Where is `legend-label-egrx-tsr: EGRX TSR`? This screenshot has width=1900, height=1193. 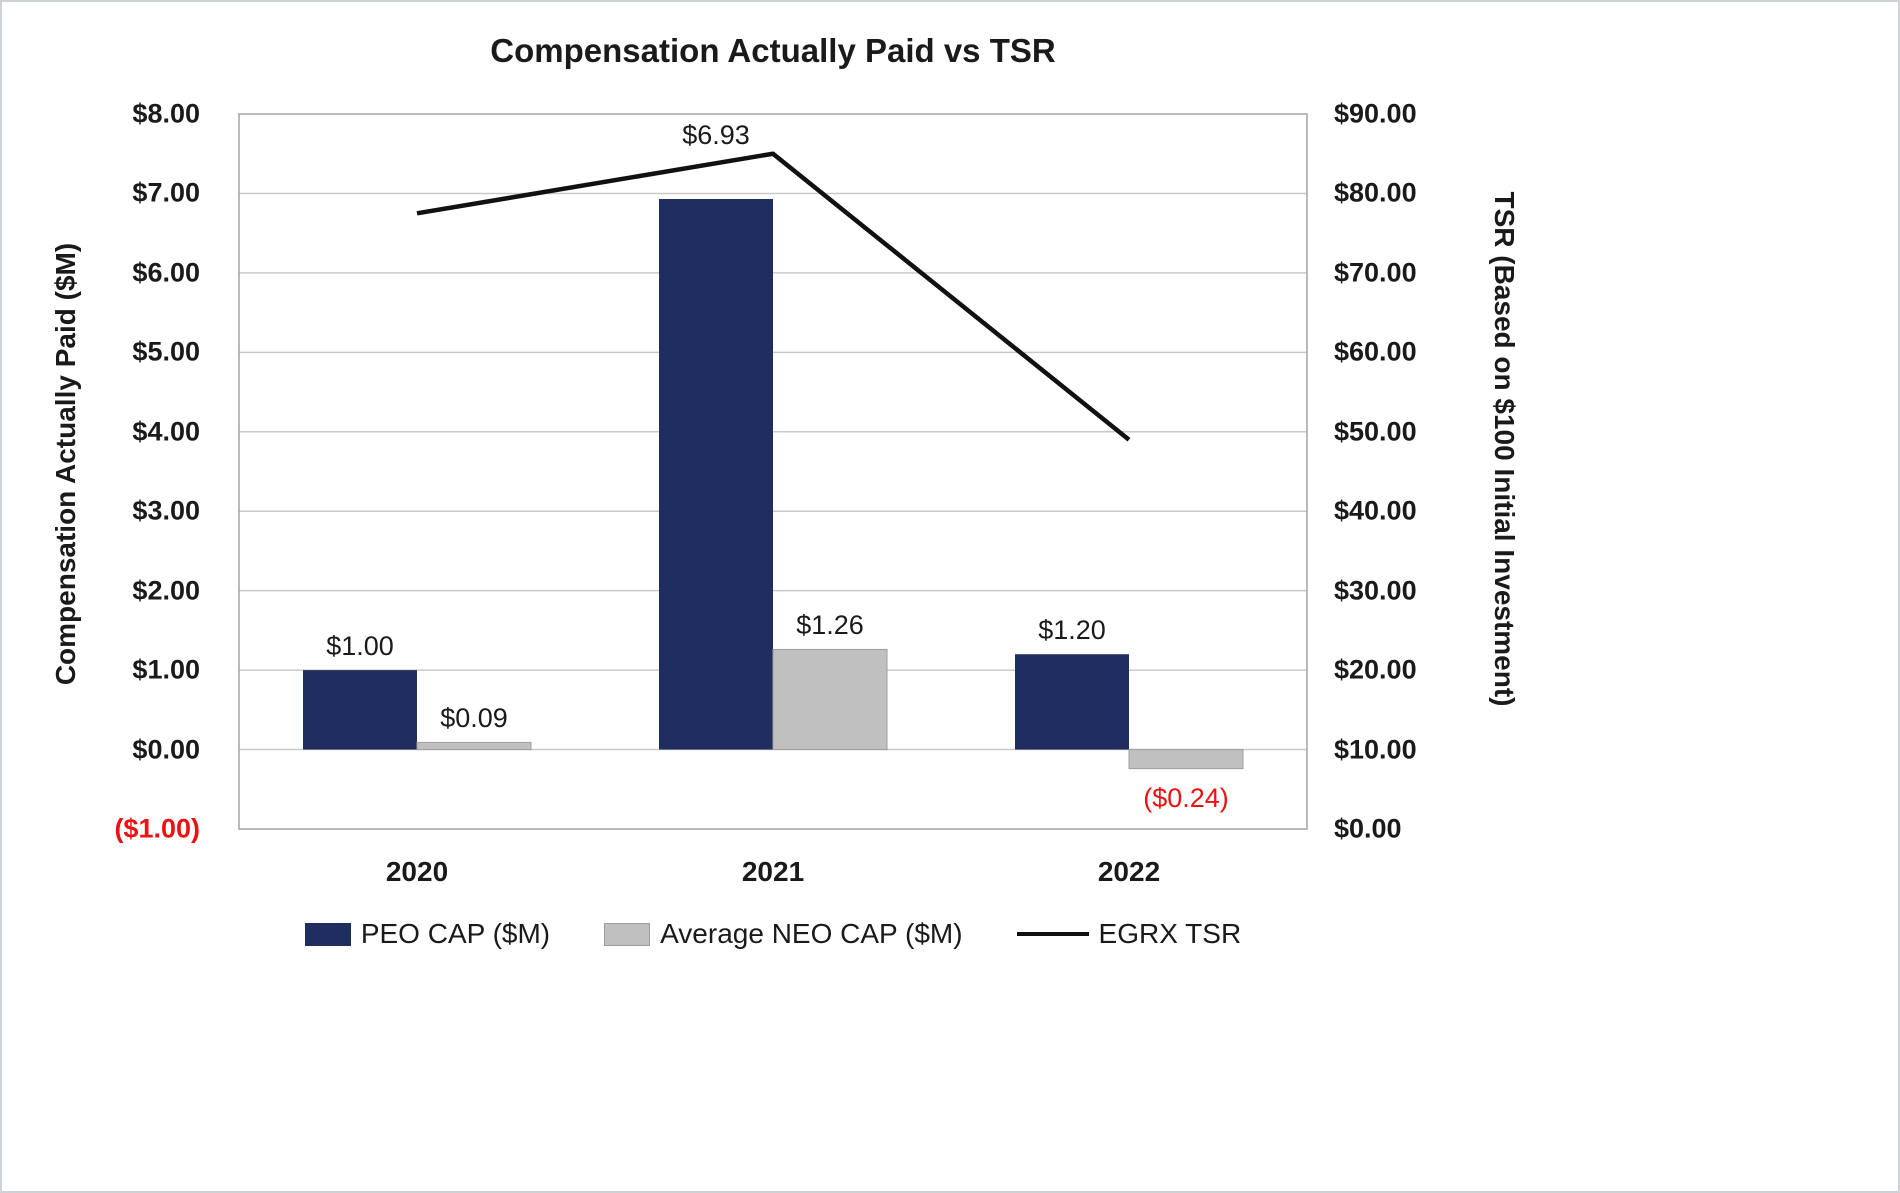 legend-label-egrx-tsr: EGRX TSR is located at coordinates (1170, 933).